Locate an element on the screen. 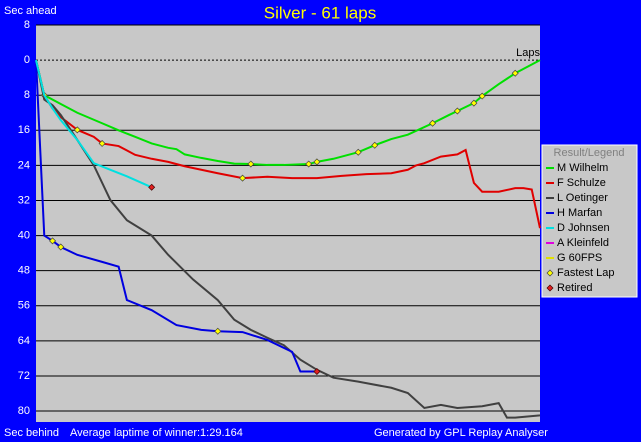 This screenshot has width=641, height=442. legend-label: G 60FPS is located at coordinates (579, 258).